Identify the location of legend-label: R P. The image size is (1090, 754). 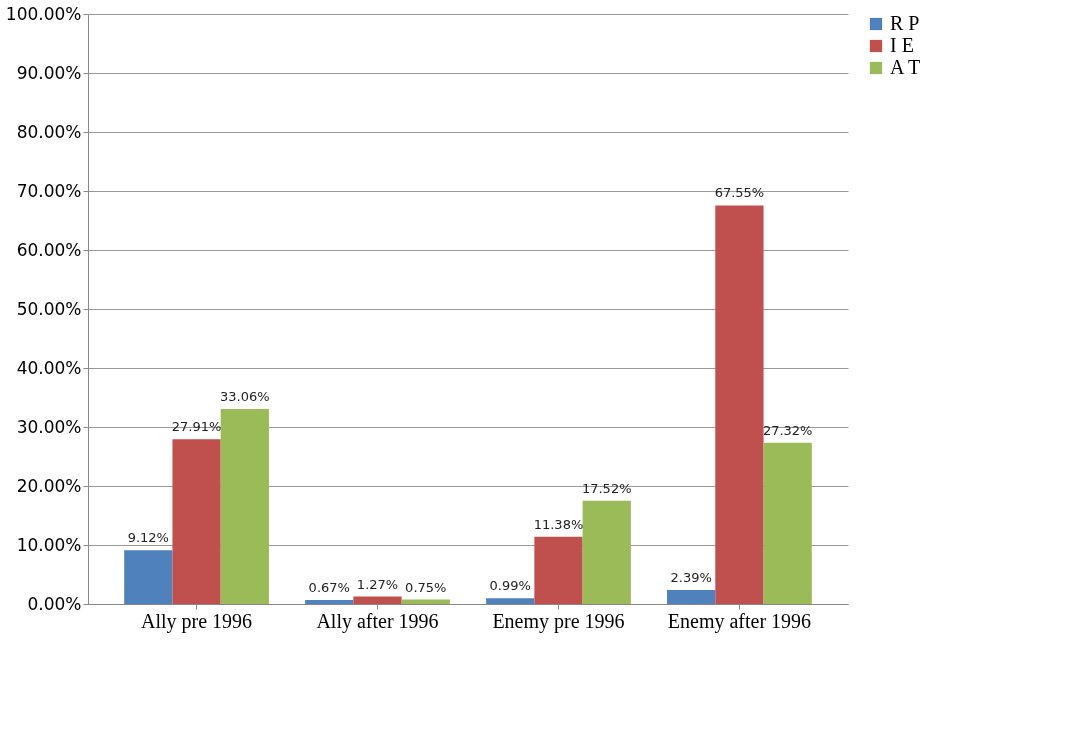
(905, 23).